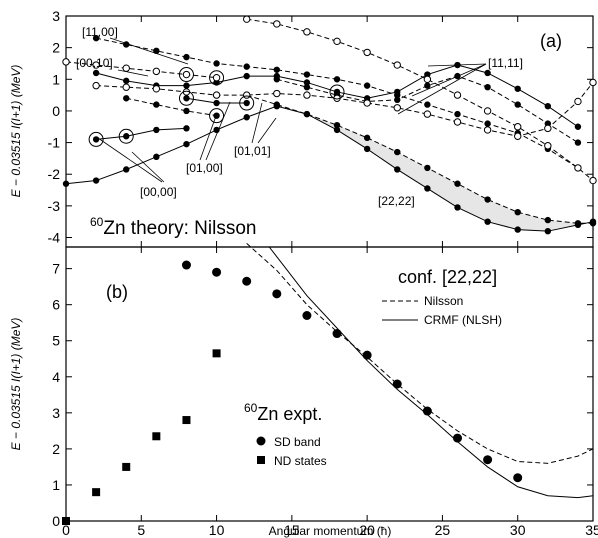  What do you see at coordinates (447, 277) in the screenshot?
I see `conf-label: conf. [22,22]` at bounding box center [447, 277].